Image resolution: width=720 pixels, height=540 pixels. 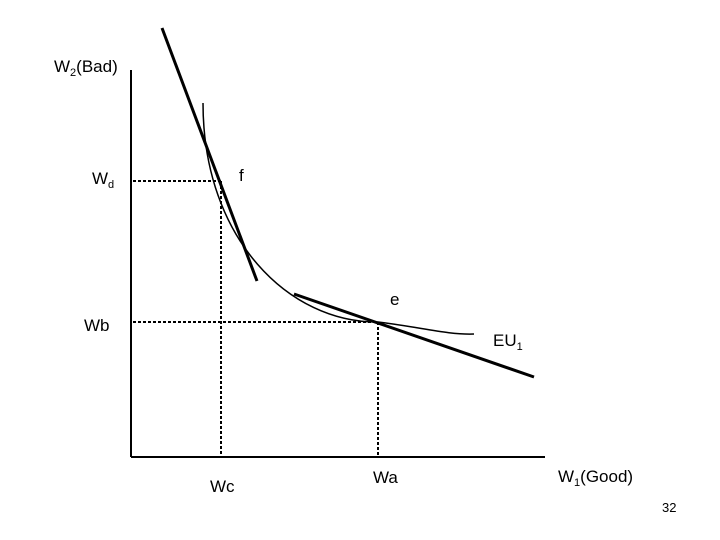 What do you see at coordinates (209, 154) in the screenshot?
I see `tangent-line-f` at bounding box center [209, 154].